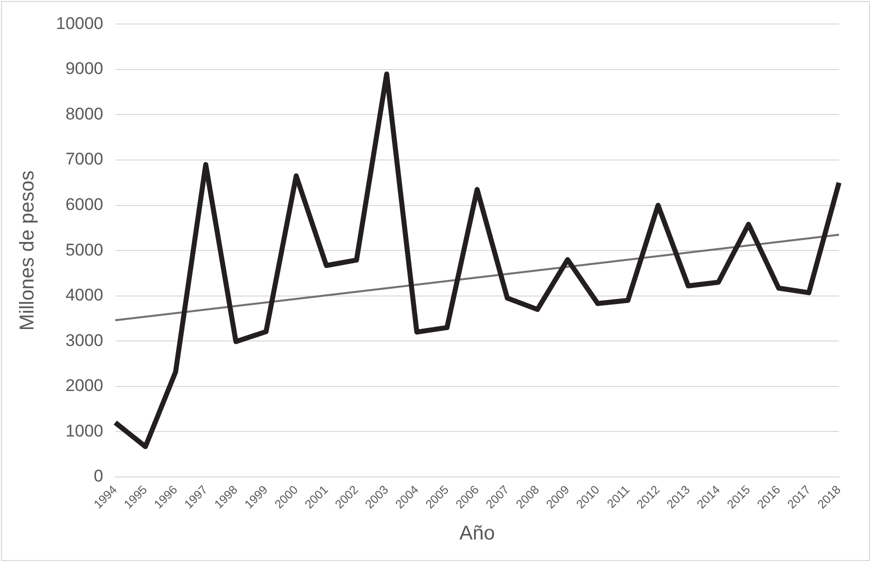 The image size is (871, 562). I want to click on y-tick-label: 0, so click(99, 476).